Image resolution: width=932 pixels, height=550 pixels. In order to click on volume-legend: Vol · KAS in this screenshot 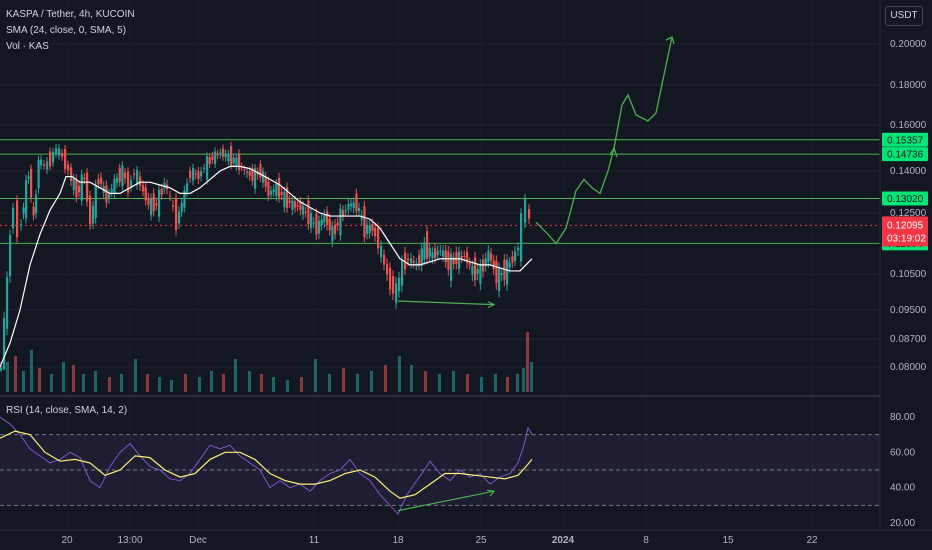, I will do `click(27, 46)`.